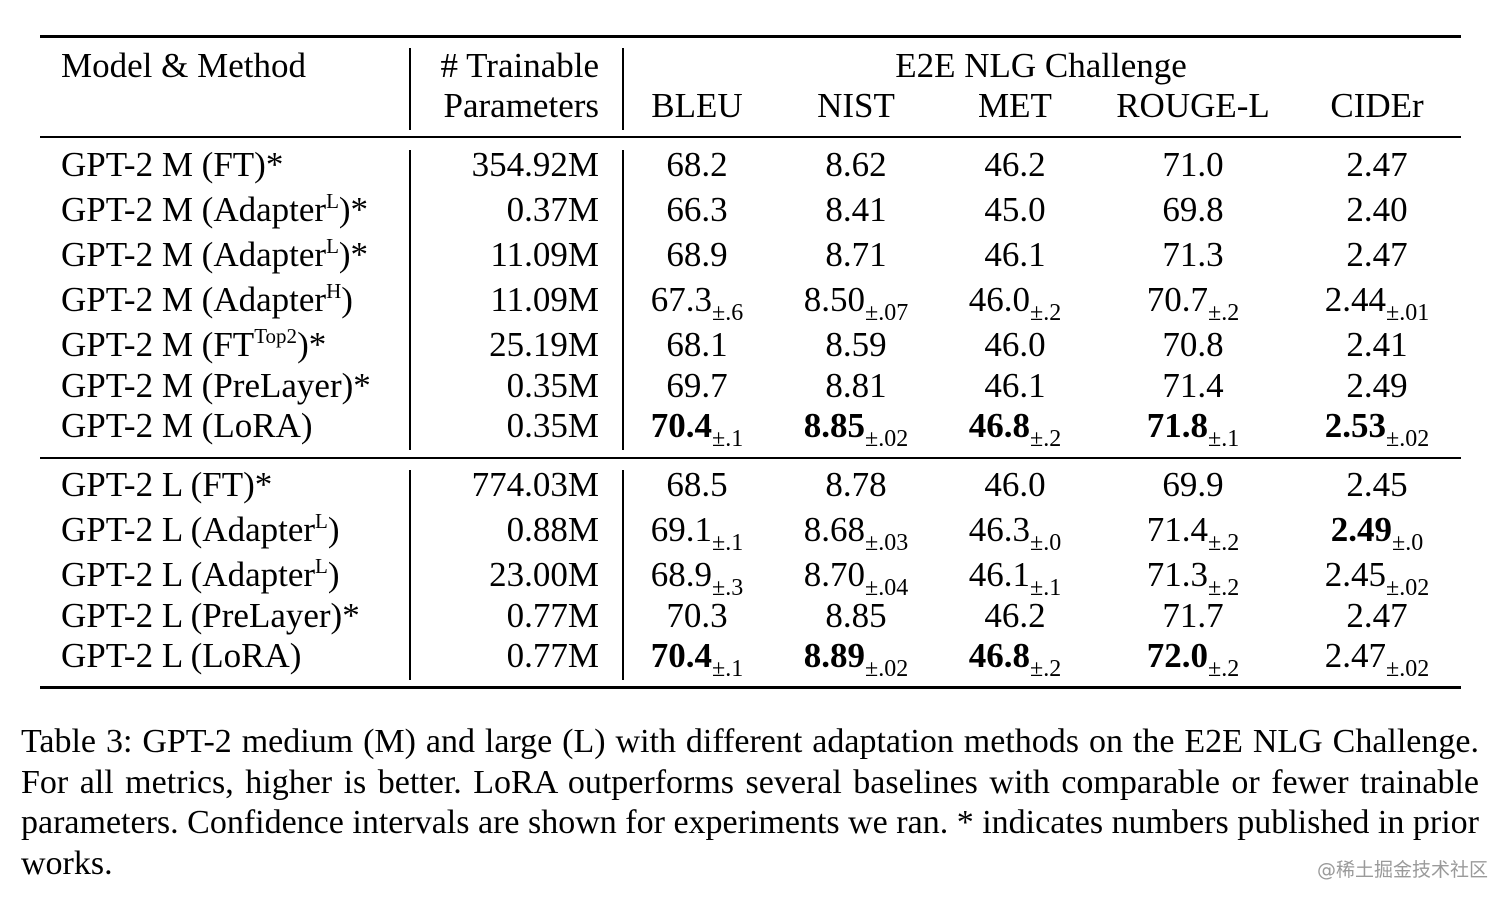  I want to click on metric-cell-bleu: 68.9±.3, so click(696, 578).